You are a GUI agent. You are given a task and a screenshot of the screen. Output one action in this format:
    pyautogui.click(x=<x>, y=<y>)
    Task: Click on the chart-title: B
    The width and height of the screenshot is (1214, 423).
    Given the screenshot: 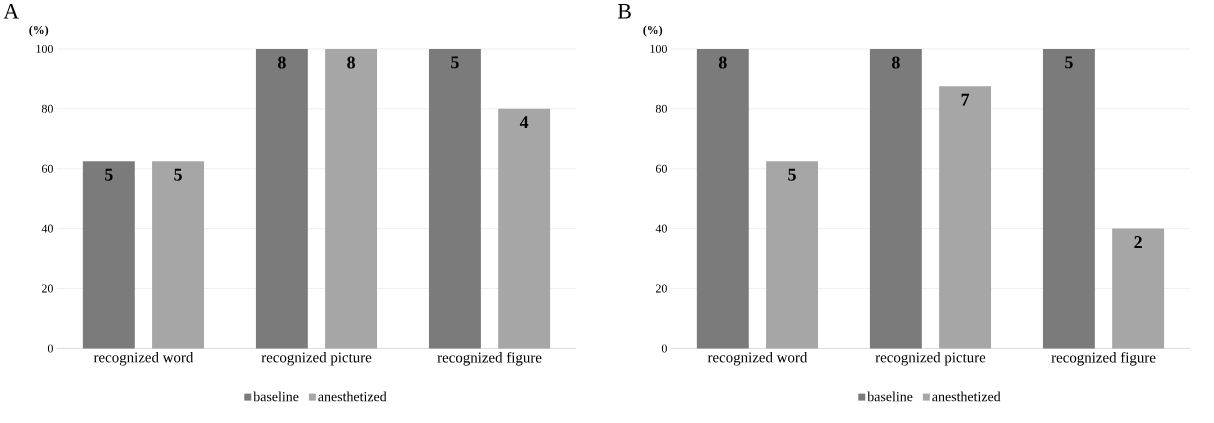 What is the action you would take?
    pyautogui.click(x=624, y=11)
    